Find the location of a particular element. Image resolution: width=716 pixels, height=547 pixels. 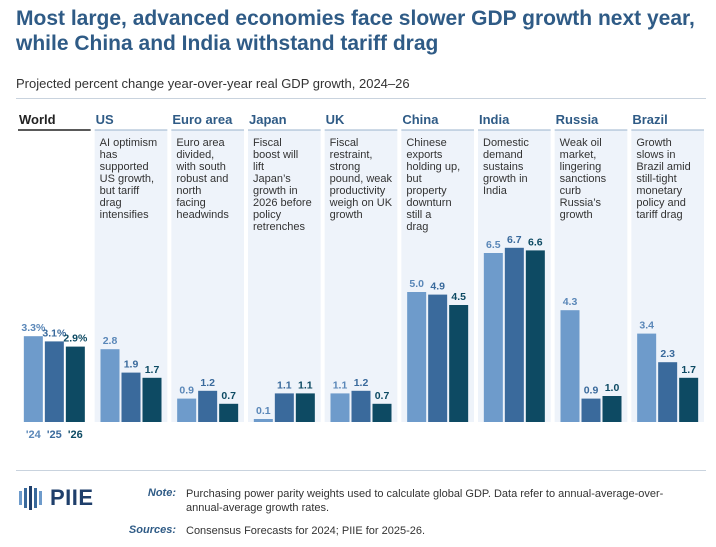

bar-label-euro-area-25: 1.2 is located at coordinates (207, 383).